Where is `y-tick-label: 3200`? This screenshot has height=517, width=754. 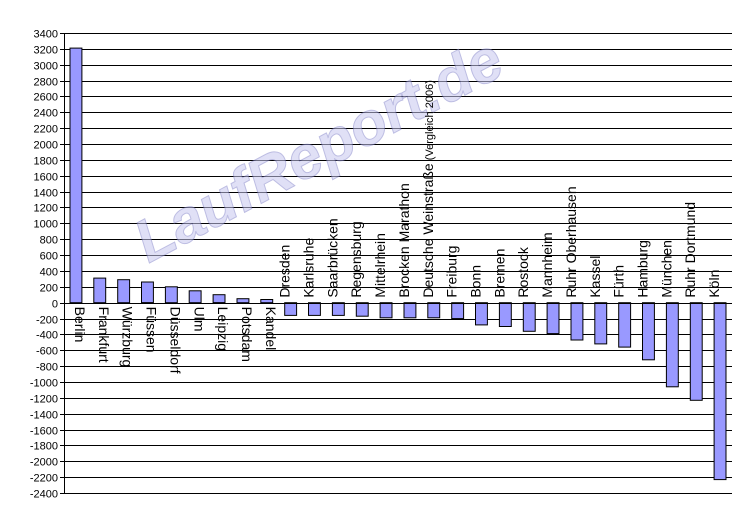
y-tick-label: 3200 is located at coordinates (46, 51).